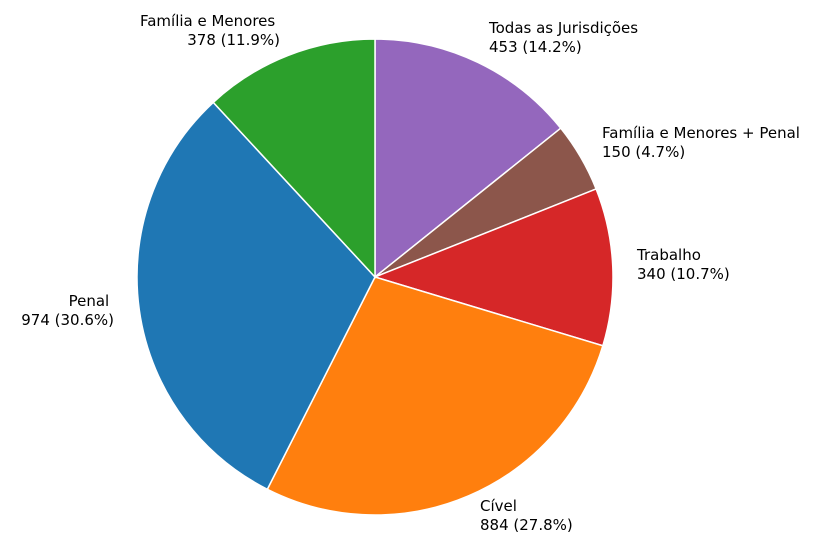 The image size is (829, 537). Describe the element at coordinates (493, 267) in the screenshot. I see `pie-slice-trabalho` at that location.